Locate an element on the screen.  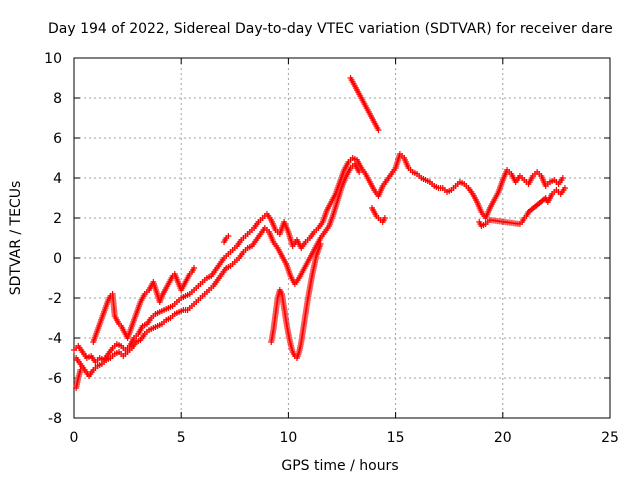
x-tick-label: 25 is located at coordinates (610, 438).